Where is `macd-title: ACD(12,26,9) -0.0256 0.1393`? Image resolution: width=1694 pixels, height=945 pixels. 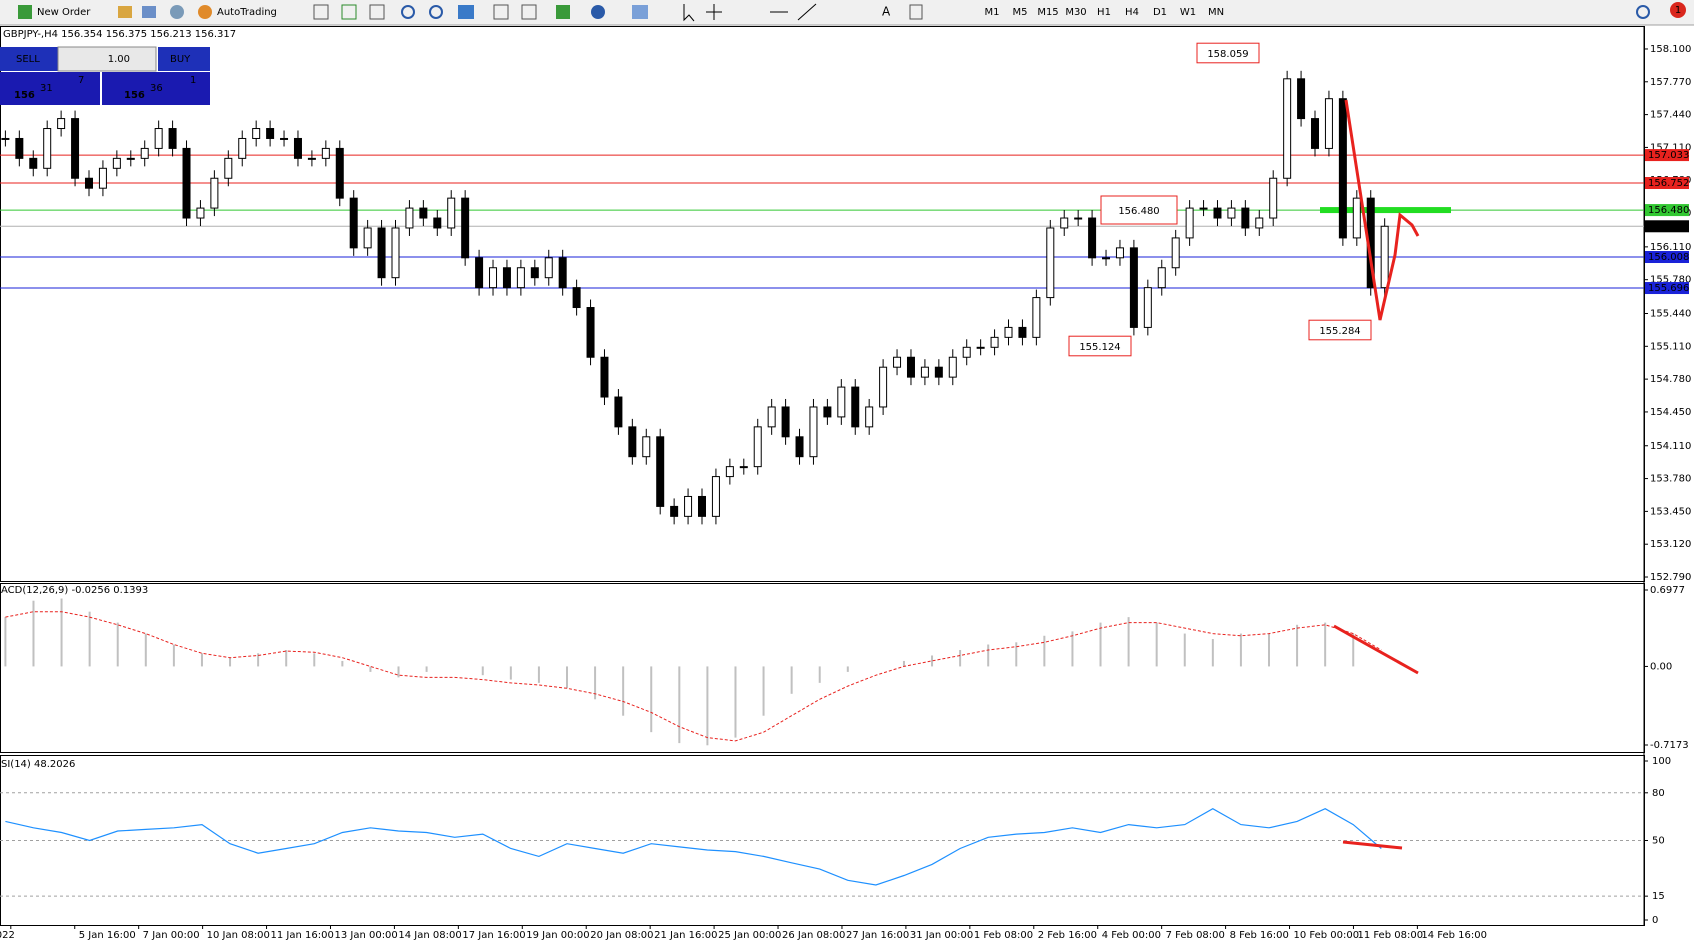
macd-title: ACD(12,26,9) -0.0256 0.1393 is located at coordinates (74, 590).